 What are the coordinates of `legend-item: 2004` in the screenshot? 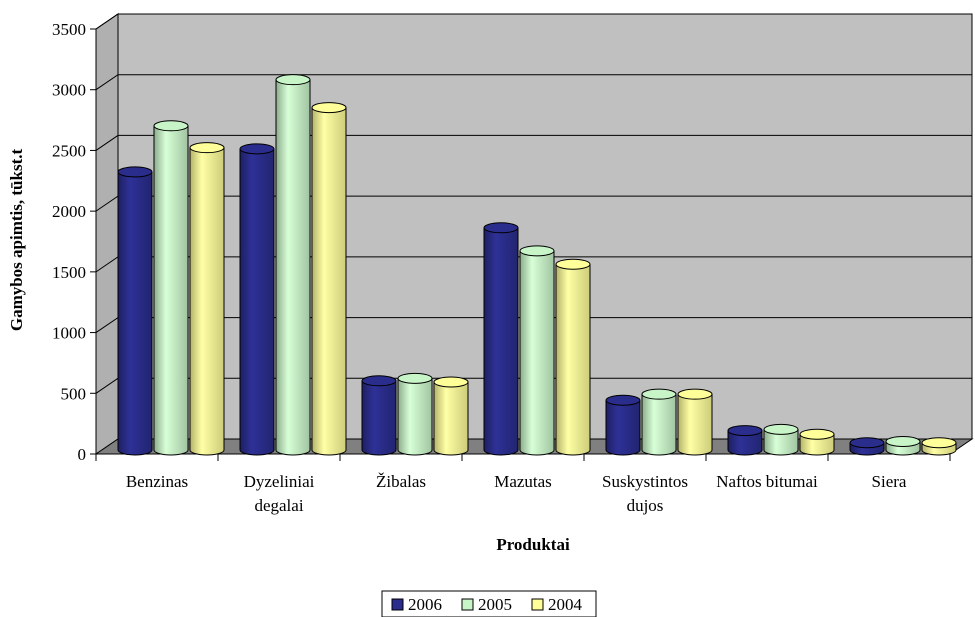 It's located at (557, 604).